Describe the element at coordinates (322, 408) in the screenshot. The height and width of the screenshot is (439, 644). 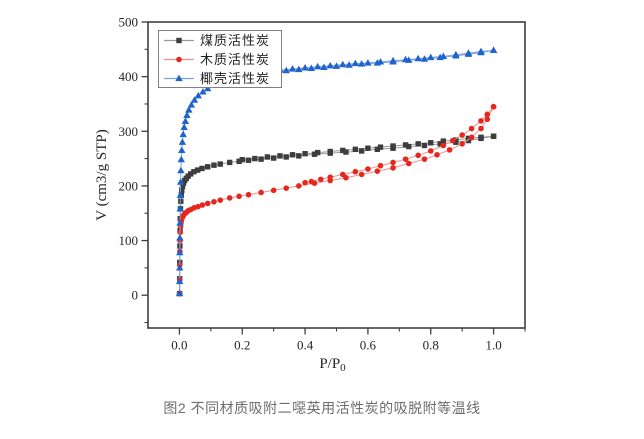
I see `figure-caption: 图2 不同材质吸附二噁英用活性炭的吸脱附等温线` at that location.